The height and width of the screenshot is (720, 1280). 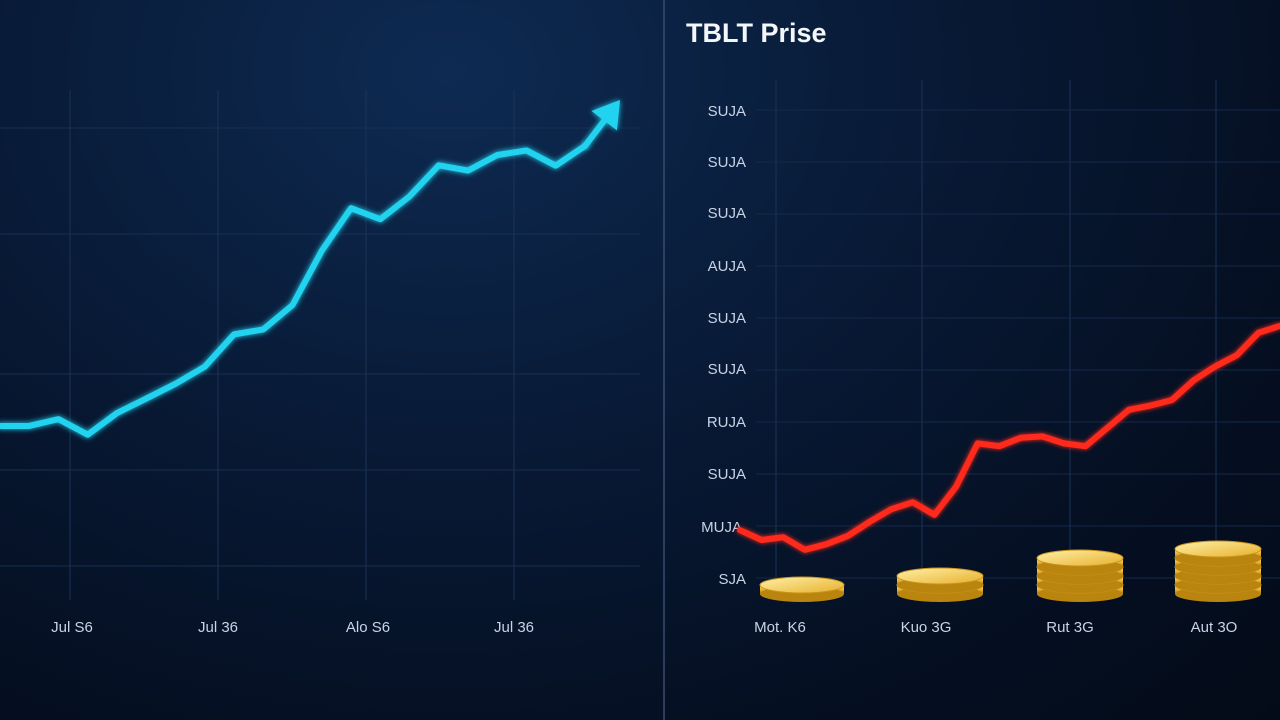 What do you see at coordinates (726, 422) in the screenshot?
I see `right-y-tick: RUJA` at bounding box center [726, 422].